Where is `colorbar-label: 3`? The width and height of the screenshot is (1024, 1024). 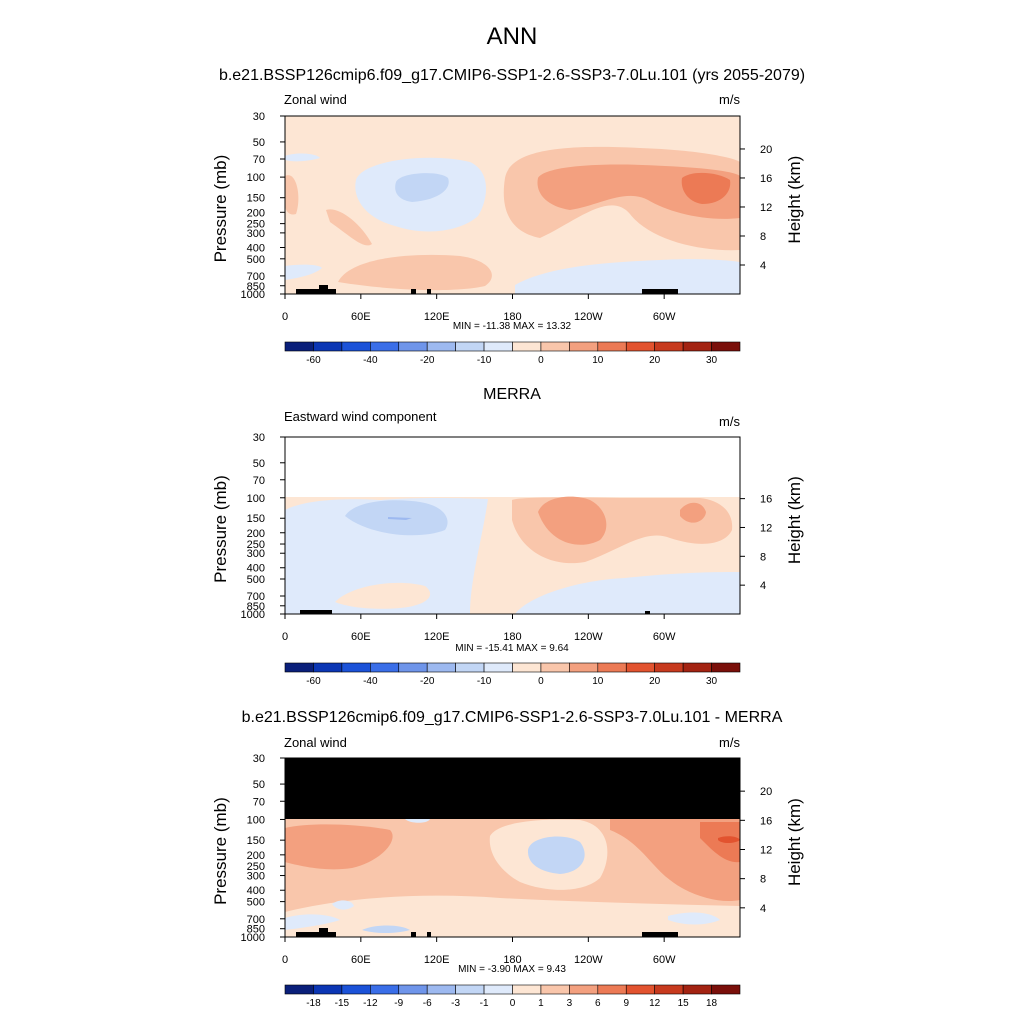
colorbar-label: 3 is located at coordinates (570, 1003).